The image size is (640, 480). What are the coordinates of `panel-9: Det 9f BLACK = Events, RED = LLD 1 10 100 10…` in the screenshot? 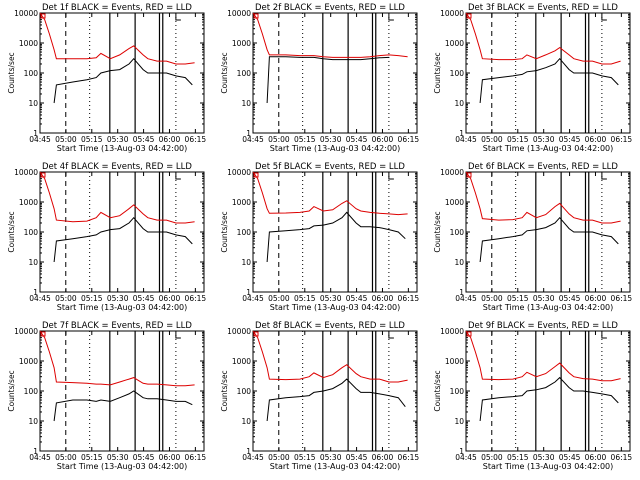 It's located at (532, 396).